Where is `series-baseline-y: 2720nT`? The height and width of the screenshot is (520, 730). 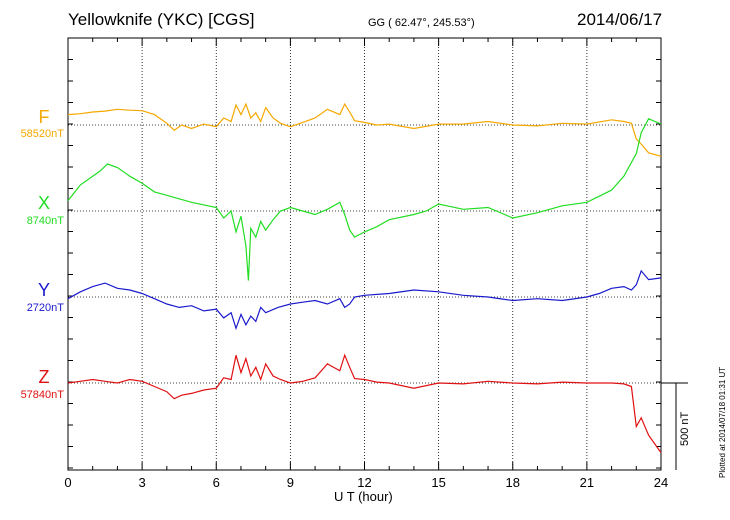
series-baseline-y: 2720nT is located at coordinates (45, 308).